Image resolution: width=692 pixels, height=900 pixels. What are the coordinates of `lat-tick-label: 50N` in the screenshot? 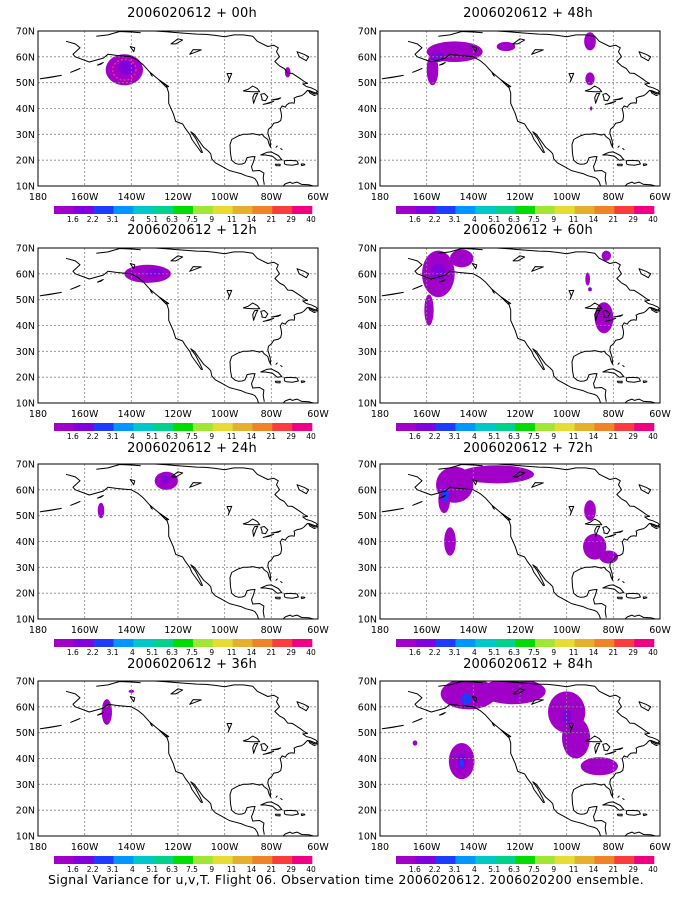 It's located at (367, 516).